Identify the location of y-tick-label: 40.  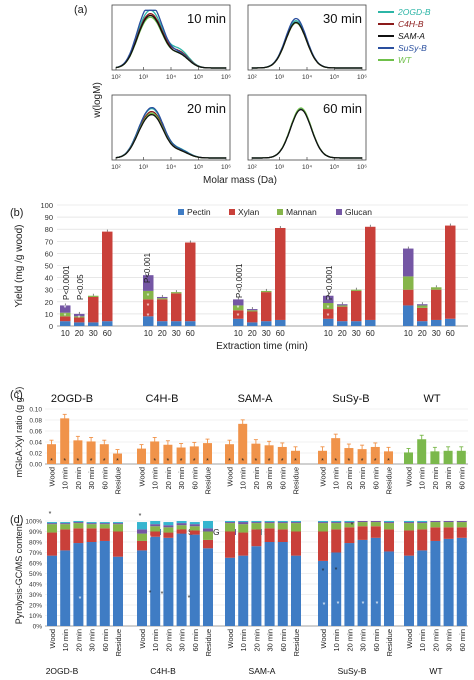
(49, 278).